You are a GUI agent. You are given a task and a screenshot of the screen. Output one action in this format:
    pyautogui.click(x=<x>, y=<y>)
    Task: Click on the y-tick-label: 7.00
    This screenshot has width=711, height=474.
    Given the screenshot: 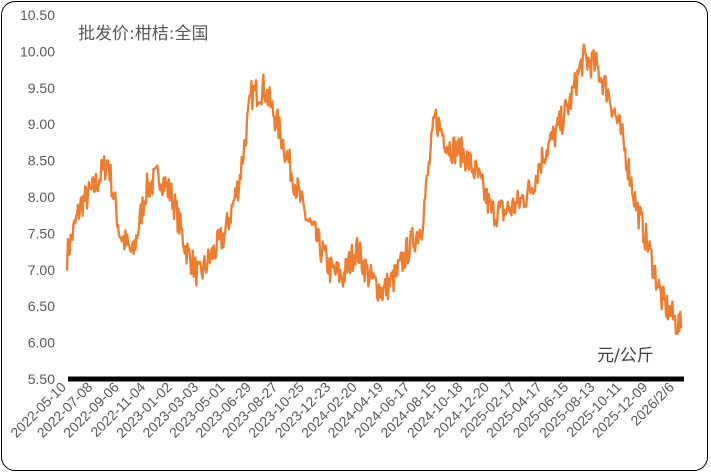 What is the action you would take?
    pyautogui.click(x=41, y=270)
    